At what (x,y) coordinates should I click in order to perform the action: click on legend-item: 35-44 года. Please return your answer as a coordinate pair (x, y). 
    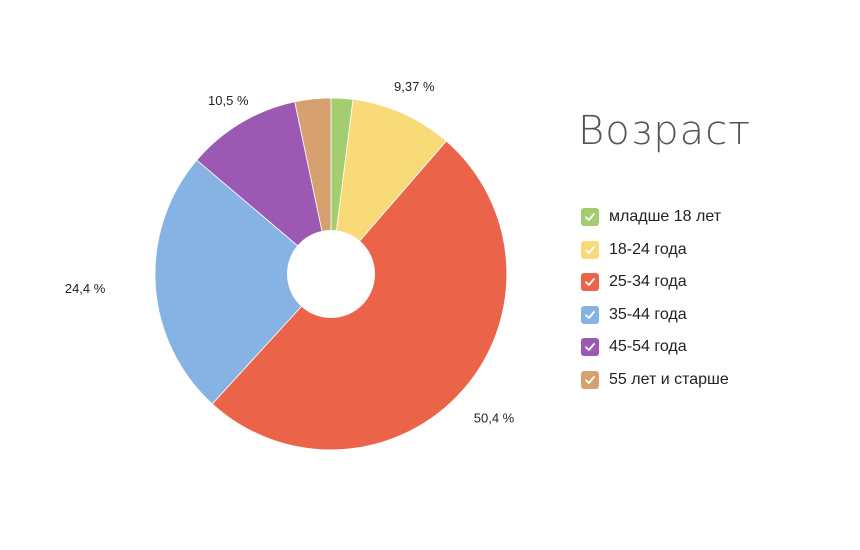
    Looking at the image, I should click on (655, 315).